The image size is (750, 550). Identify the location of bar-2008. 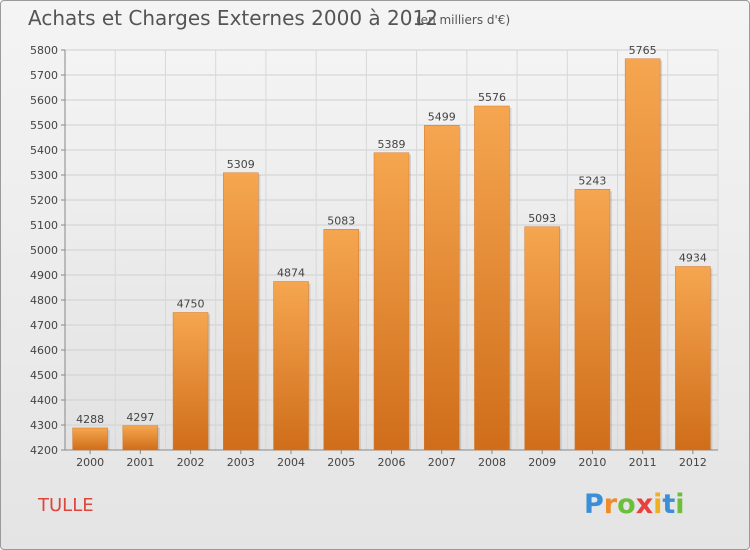
(492, 278).